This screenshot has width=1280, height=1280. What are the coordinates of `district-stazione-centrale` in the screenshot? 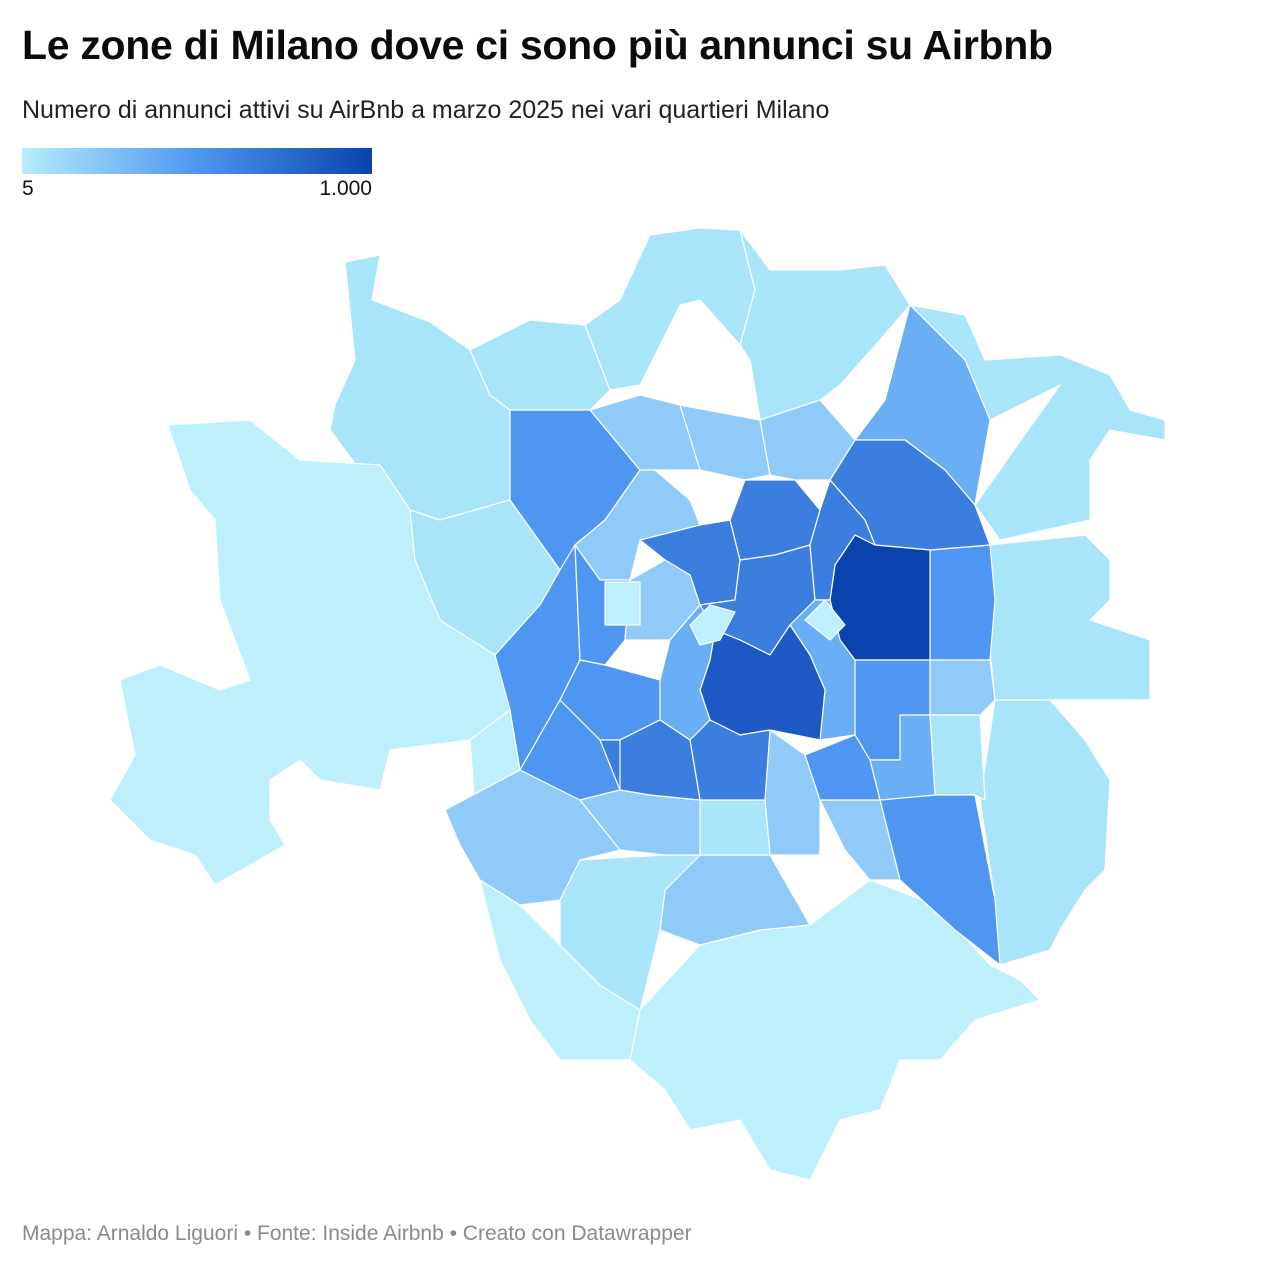 It's located at (880, 597).